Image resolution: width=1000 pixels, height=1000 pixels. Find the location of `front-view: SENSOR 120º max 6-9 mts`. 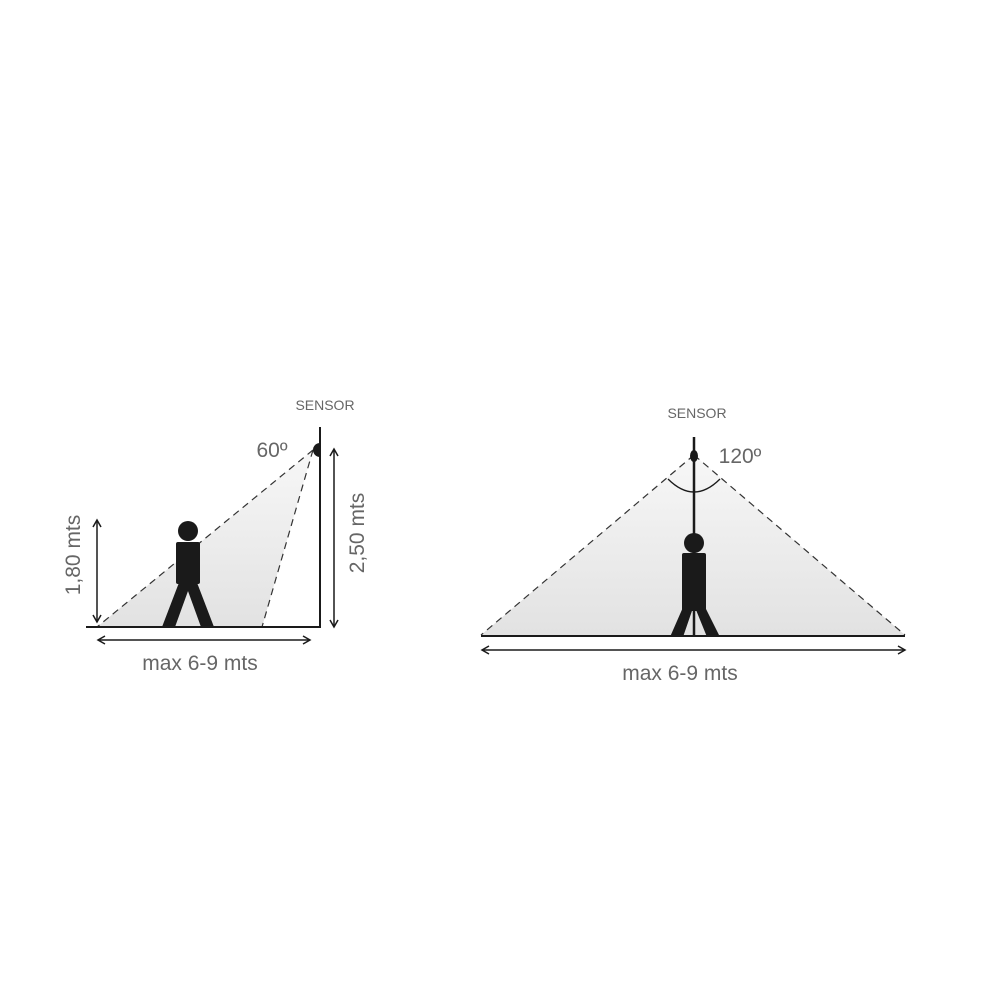

front-view: SENSOR 120º max 6-9 mts is located at coordinates (693, 545).